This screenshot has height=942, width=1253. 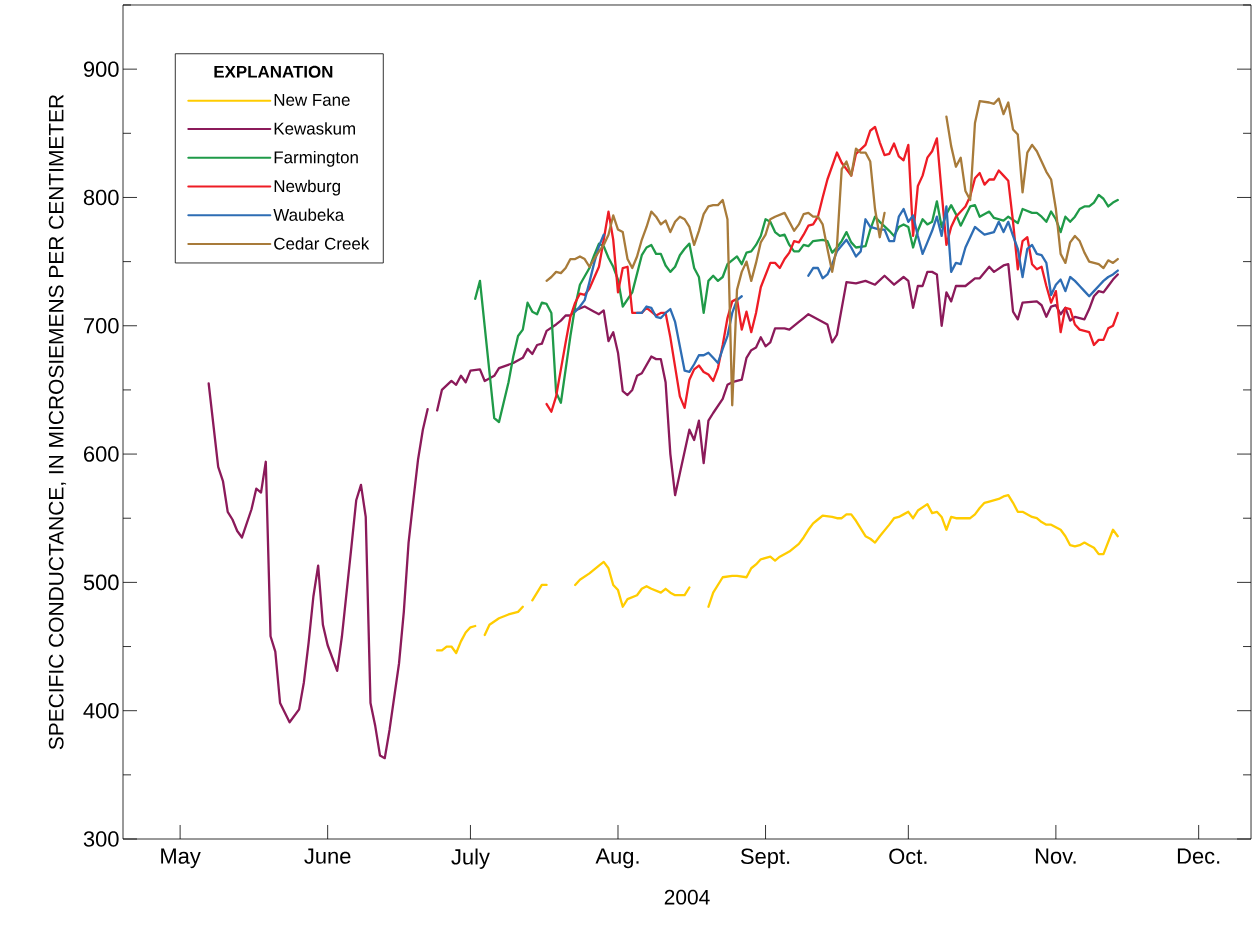 I want to click on x-axis-title: 2004, so click(x=687, y=897).